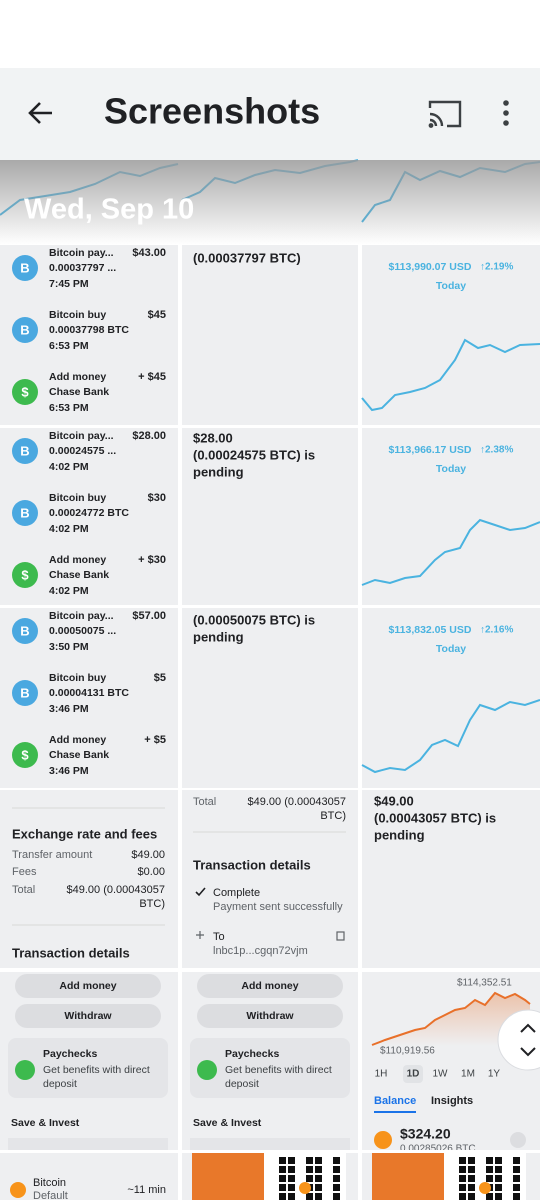 The image size is (540, 1200). What do you see at coordinates (496, 450) in the screenshot?
I see `price-change: ↑2.38%` at bounding box center [496, 450].